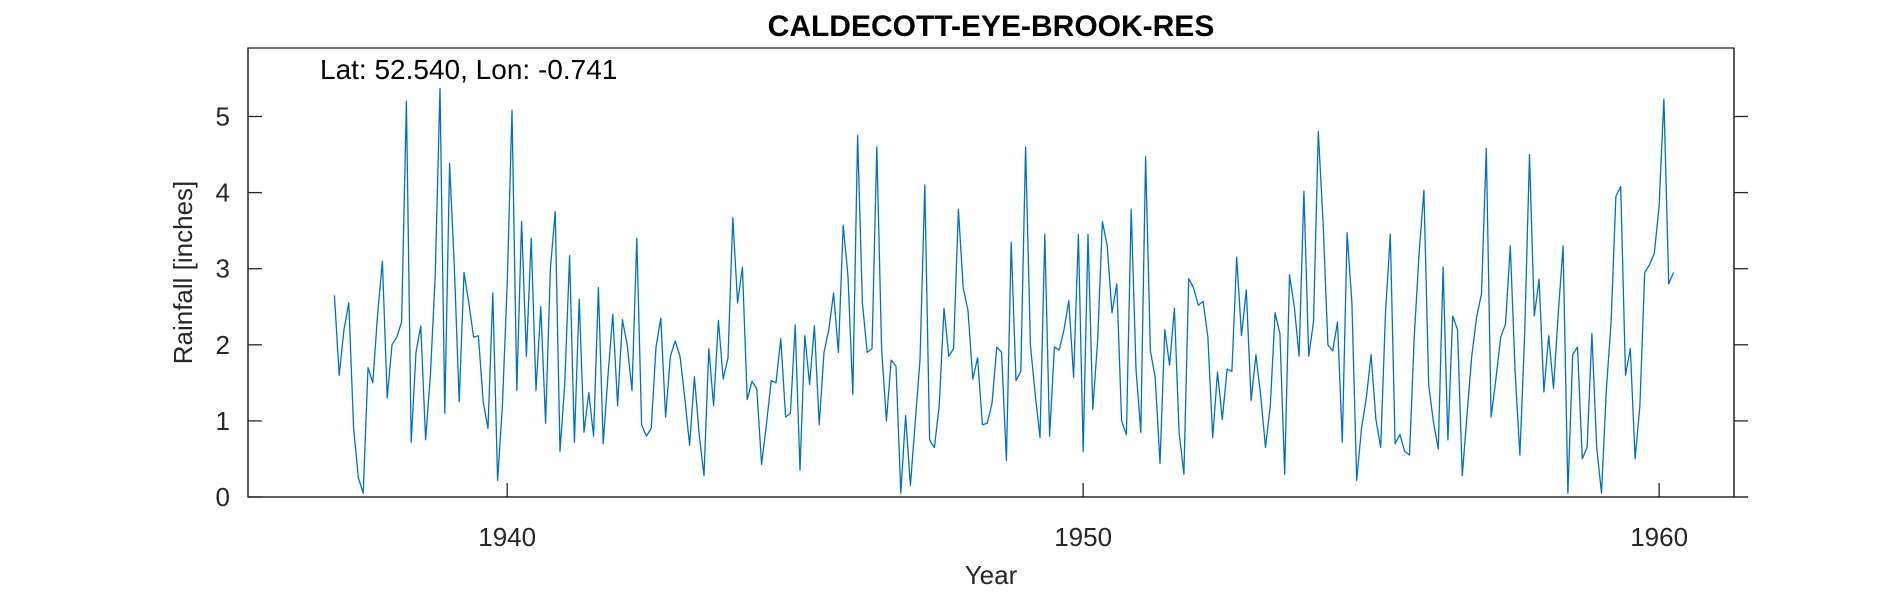  What do you see at coordinates (223, 421) in the screenshot?
I see `y-tick-label: 1` at bounding box center [223, 421].